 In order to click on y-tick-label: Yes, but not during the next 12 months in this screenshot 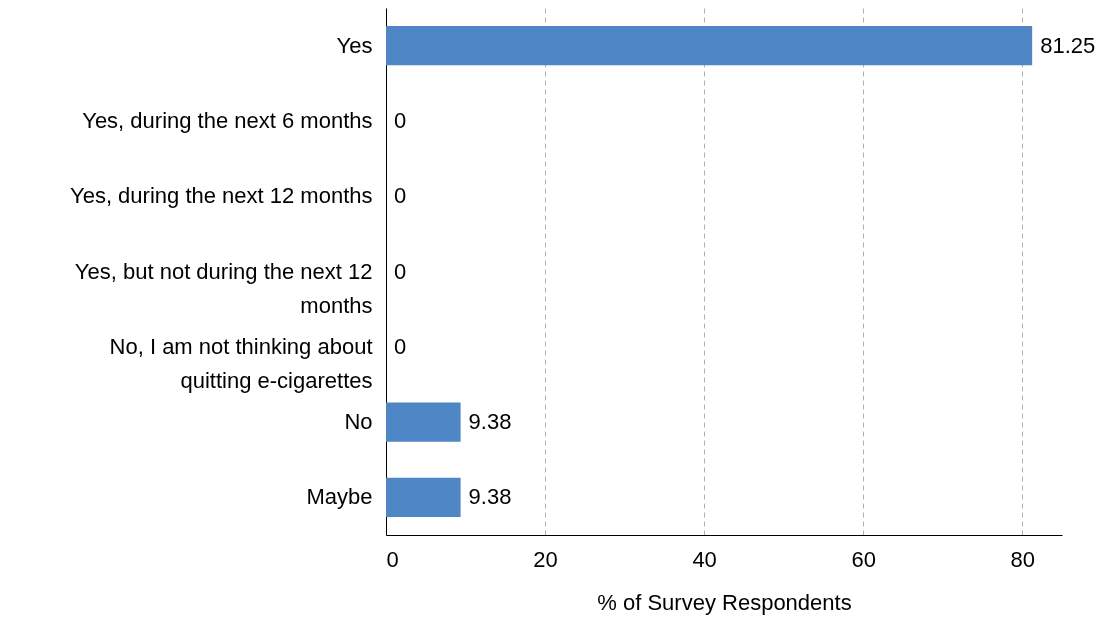, I will do `click(223, 288)`.